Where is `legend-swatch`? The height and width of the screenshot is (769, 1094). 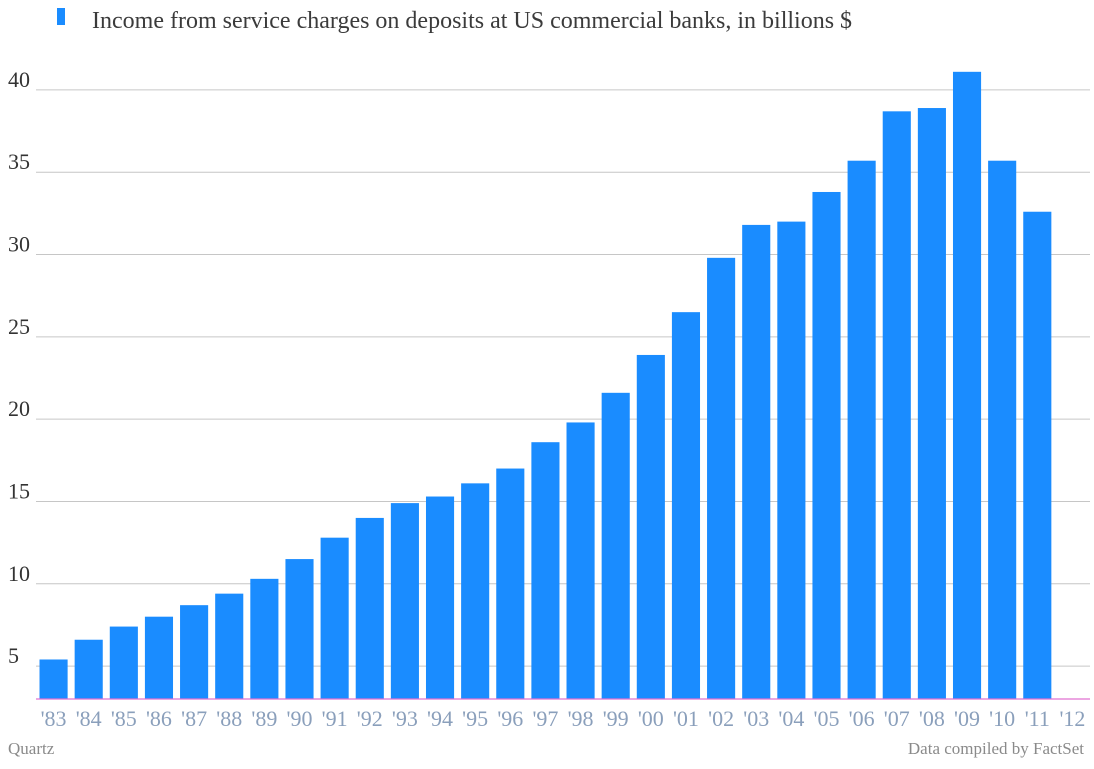 legend-swatch is located at coordinates (61, 16).